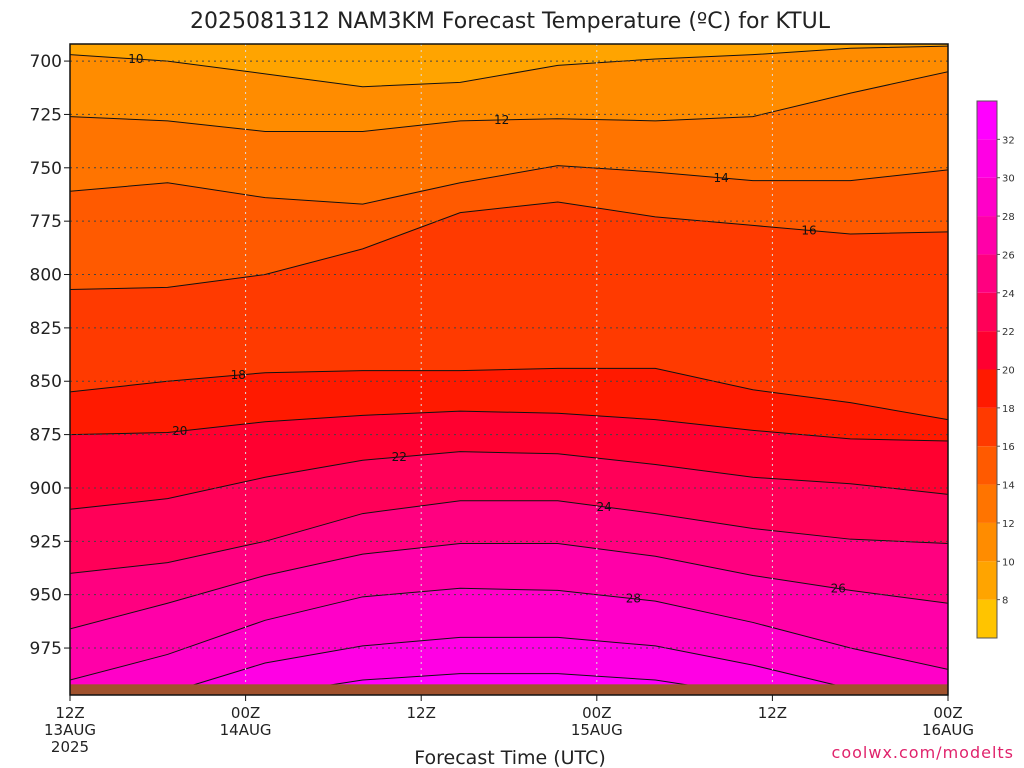  I want to click on contour-label-12: 12, so click(501, 120).